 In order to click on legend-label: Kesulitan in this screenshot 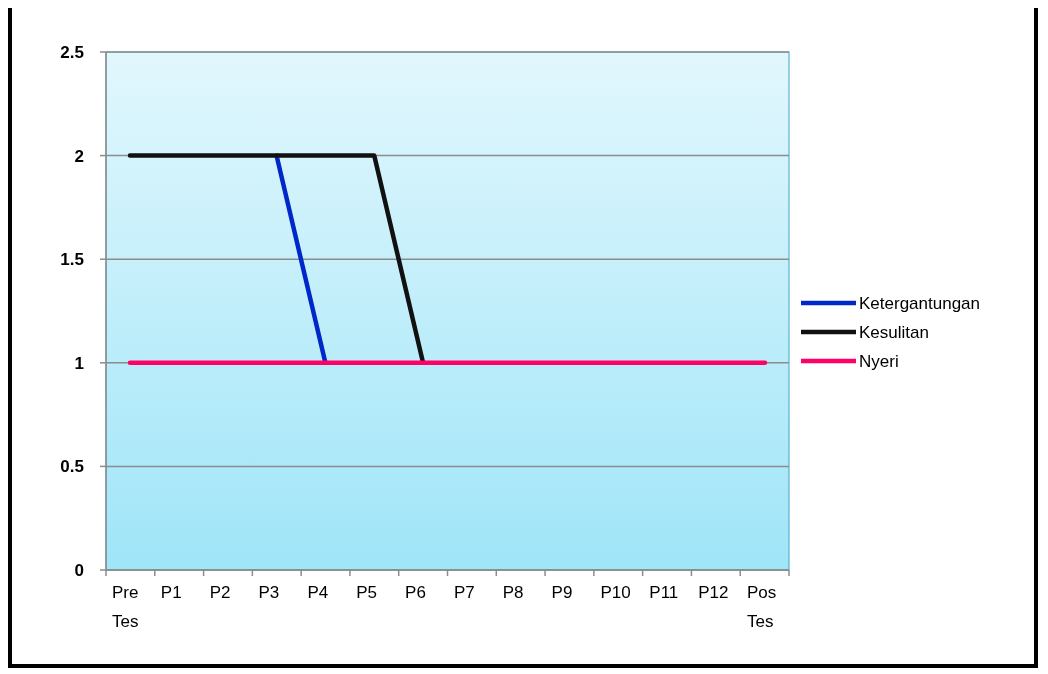, I will do `click(894, 332)`.